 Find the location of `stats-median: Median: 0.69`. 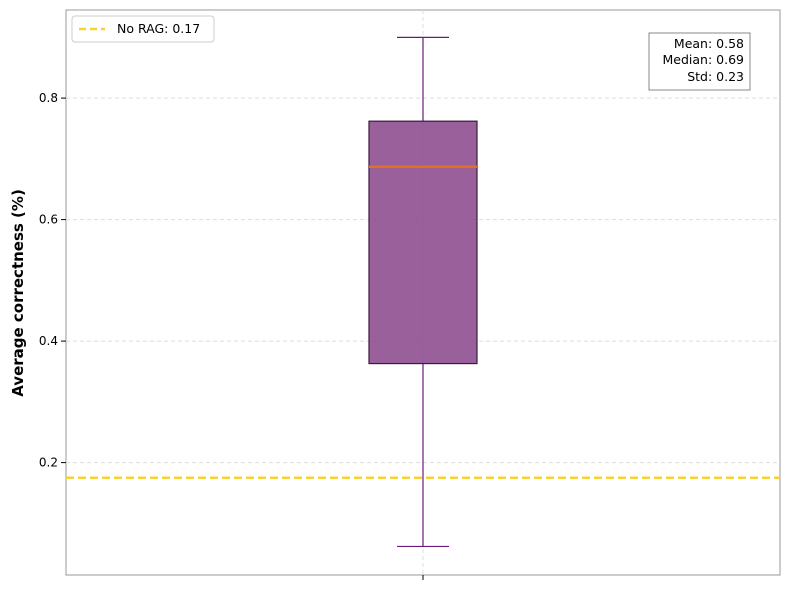

stats-median: Median: 0.69 is located at coordinates (704, 59).